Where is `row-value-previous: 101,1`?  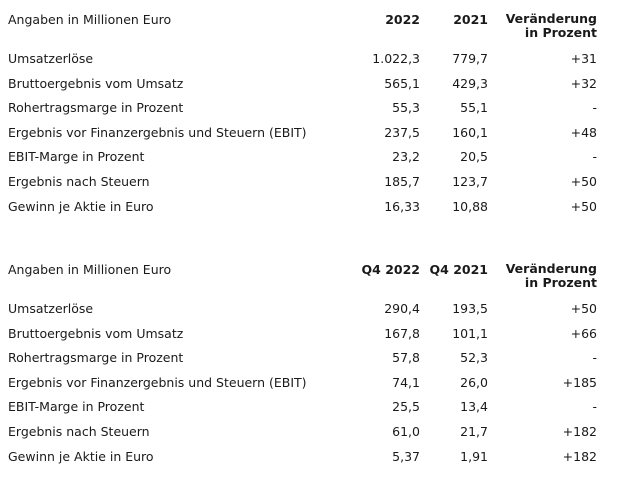 row-value-previous: 101,1 is located at coordinates (470, 333).